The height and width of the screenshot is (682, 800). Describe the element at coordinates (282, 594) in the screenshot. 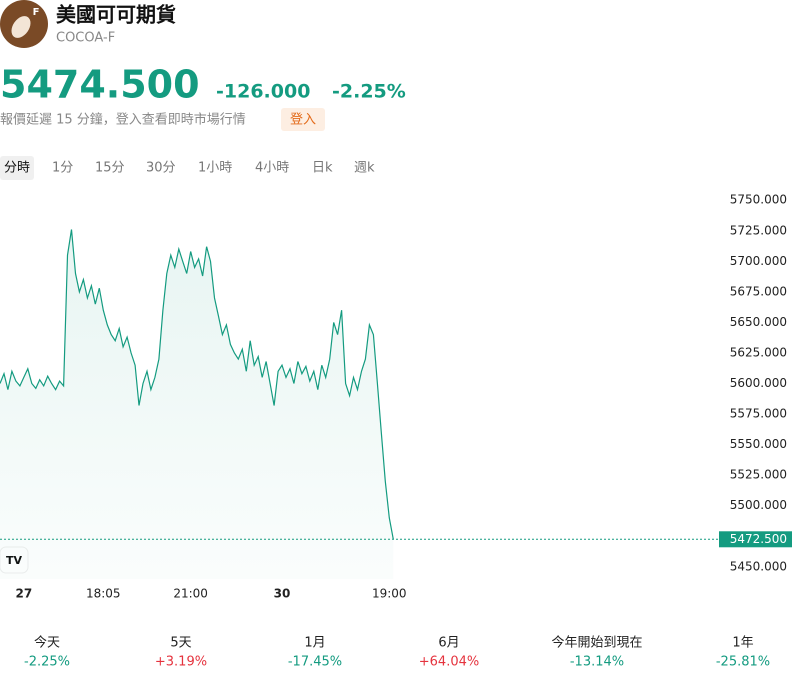

I see `x-tick-label: 30` at that location.